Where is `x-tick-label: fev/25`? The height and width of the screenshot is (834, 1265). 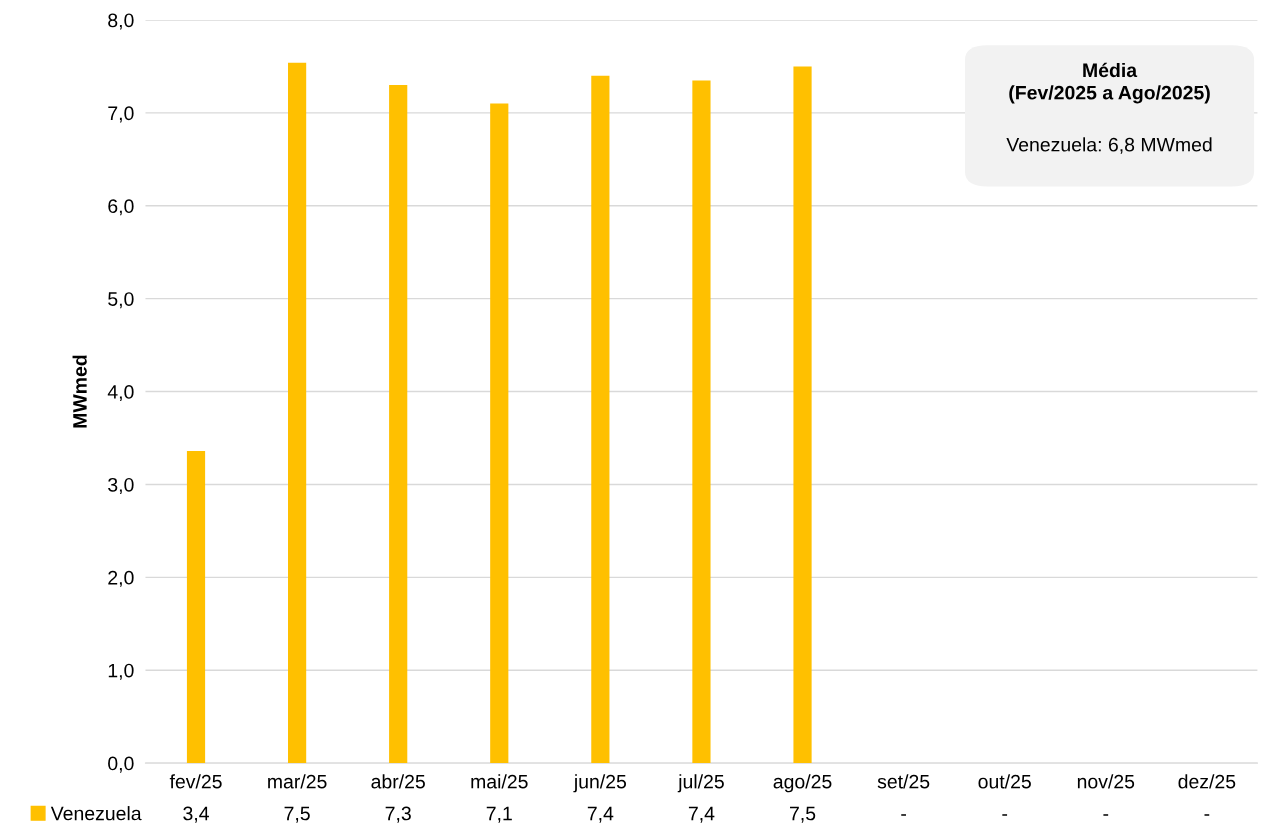
x-tick-label: fev/25 is located at coordinates (195, 781).